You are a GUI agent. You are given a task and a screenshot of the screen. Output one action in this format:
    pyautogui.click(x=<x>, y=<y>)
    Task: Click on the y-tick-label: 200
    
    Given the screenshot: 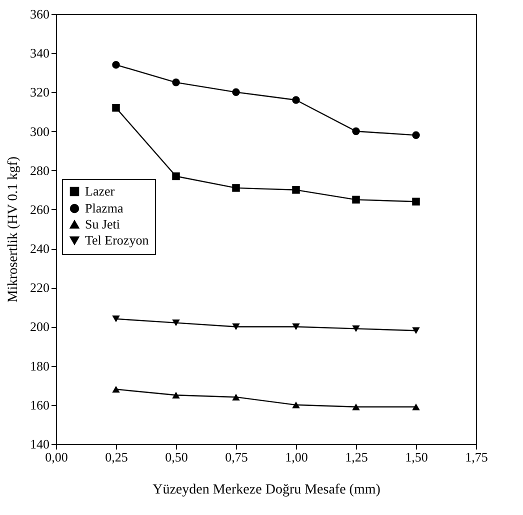 What is the action you would take?
    pyautogui.click(x=40, y=326)
    